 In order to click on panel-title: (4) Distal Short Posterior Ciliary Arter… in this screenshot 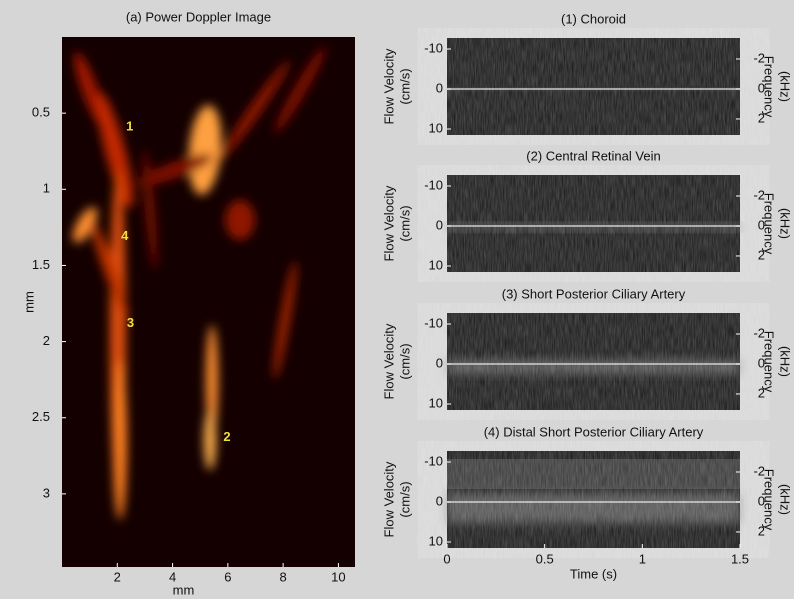, I will do `click(594, 431)`.